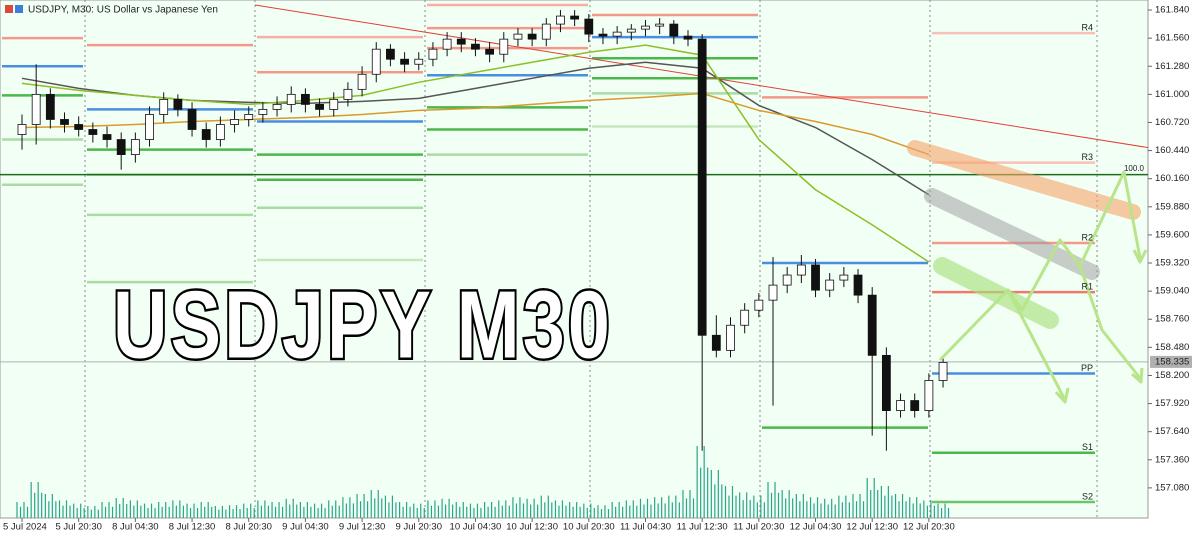 Image resolution: width=1200 pixels, height=537 pixels. What do you see at coordinates (1172, 94) in the screenshot?
I see `y-tick-label: 161.000` at bounding box center [1172, 94].